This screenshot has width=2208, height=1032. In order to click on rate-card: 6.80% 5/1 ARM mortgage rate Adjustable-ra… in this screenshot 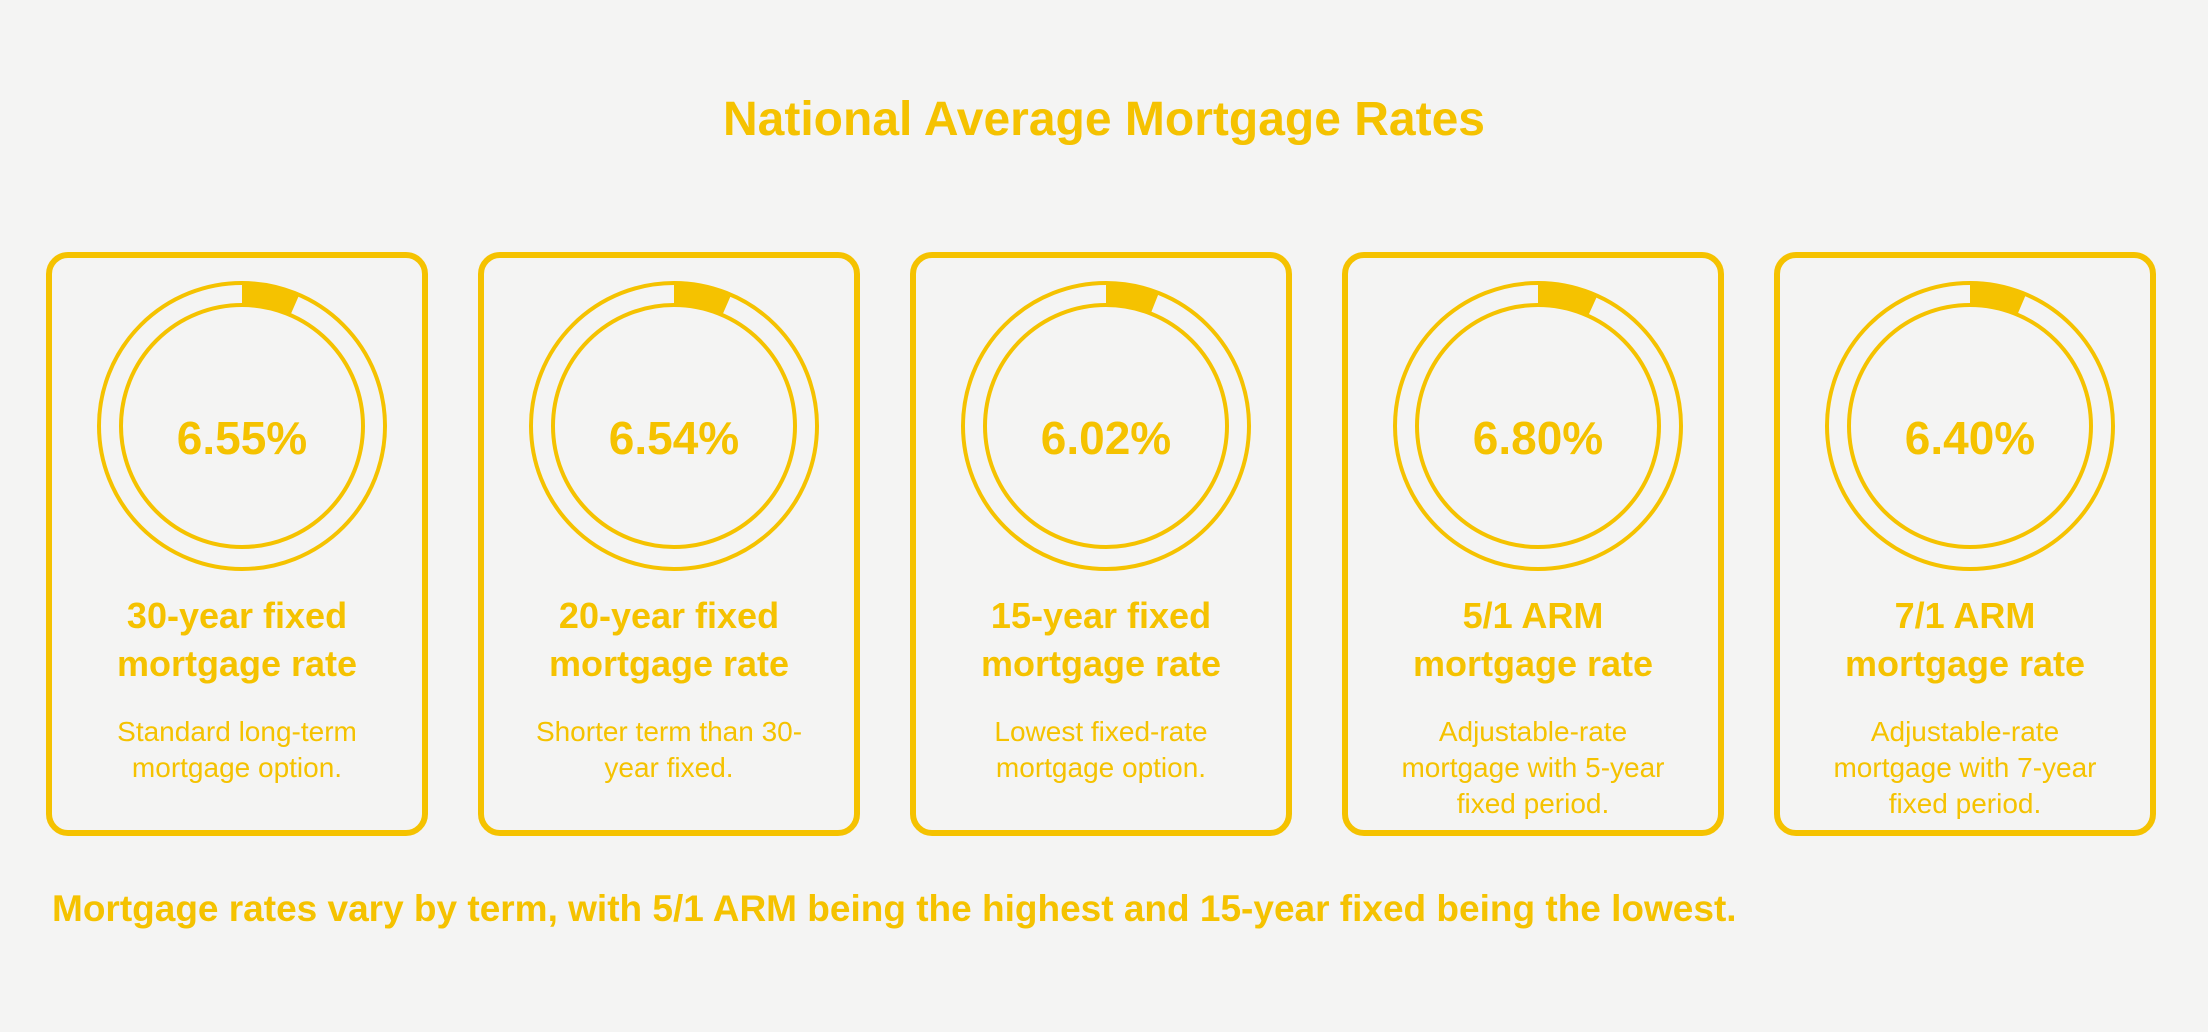, I will do `click(1533, 544)`.